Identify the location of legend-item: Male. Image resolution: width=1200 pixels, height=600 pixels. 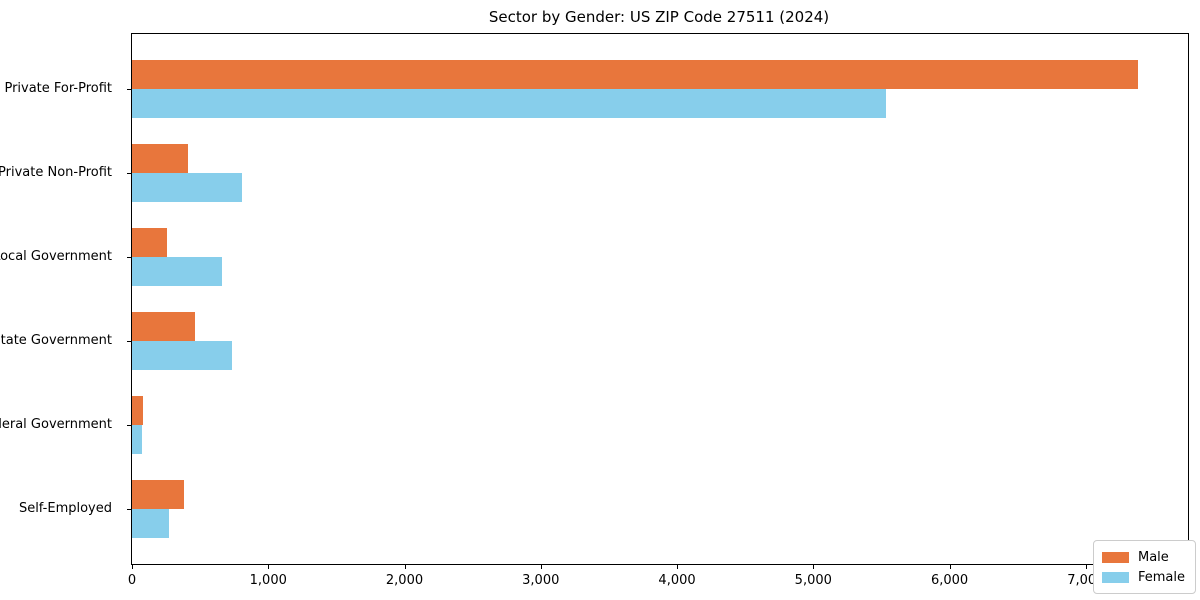
(1143, 557).